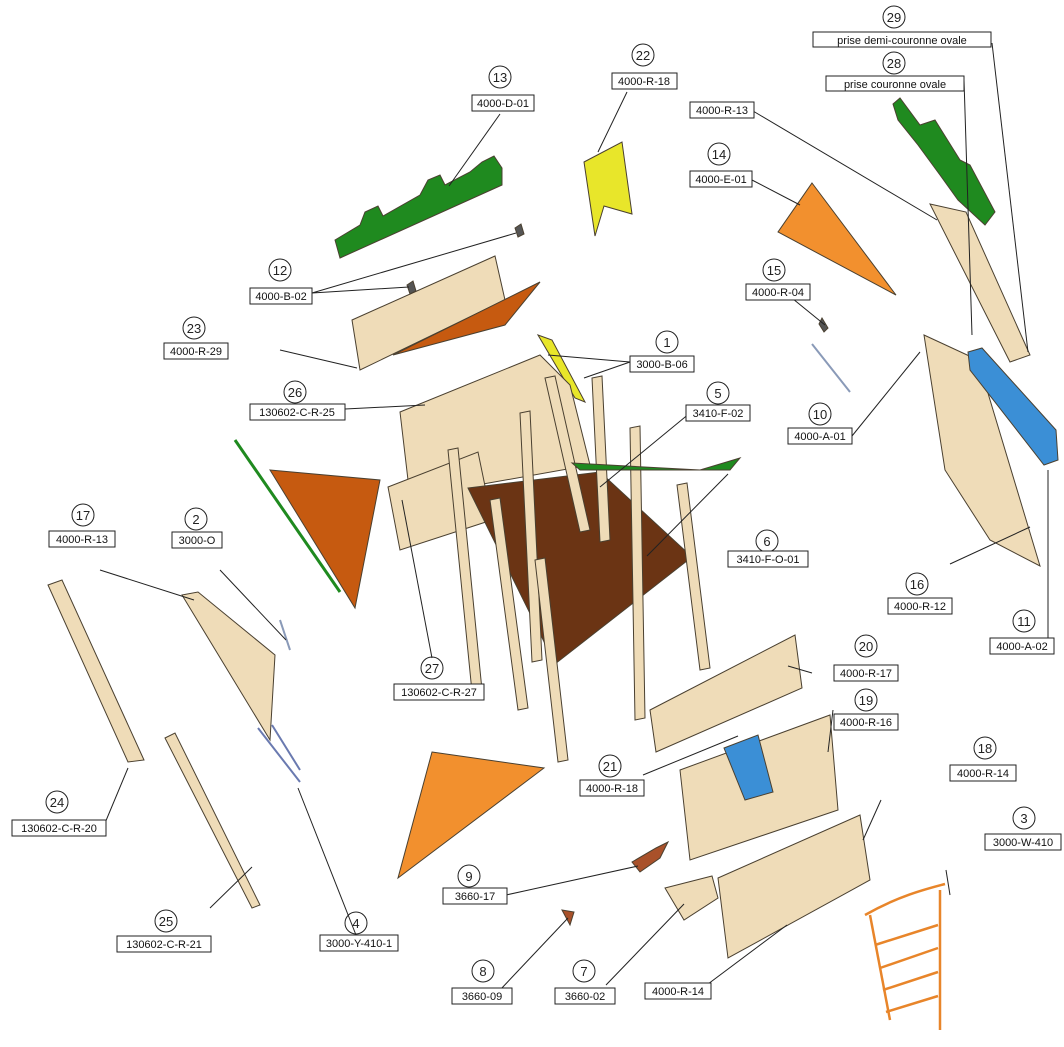 The image size is (1064, 1047). What do you see at coordinates (418, 207) in the screenshot?
I see `part-green-crenel-left` at bounding box center [418, 207].